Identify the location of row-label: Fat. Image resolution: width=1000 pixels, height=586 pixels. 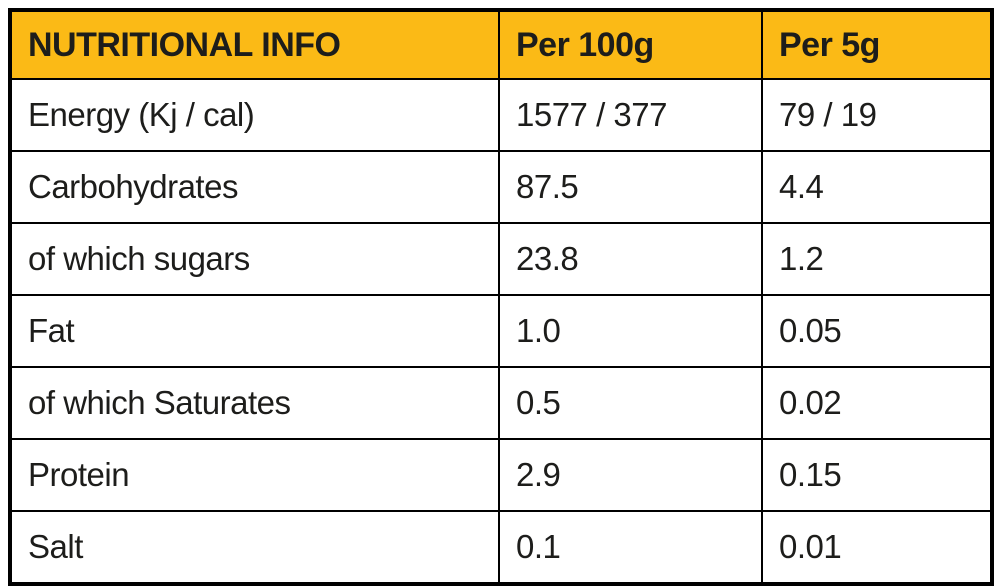
(254, 331).